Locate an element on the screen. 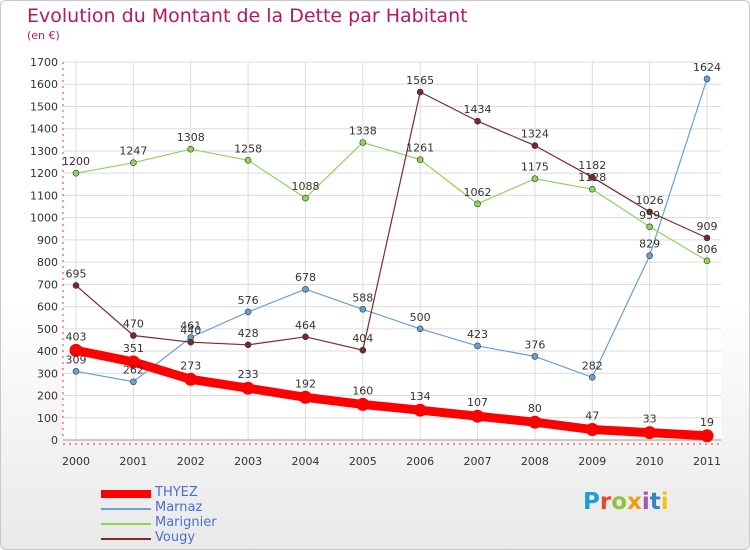  x-tick-label: 2005 is located at coordinates (363, 461).